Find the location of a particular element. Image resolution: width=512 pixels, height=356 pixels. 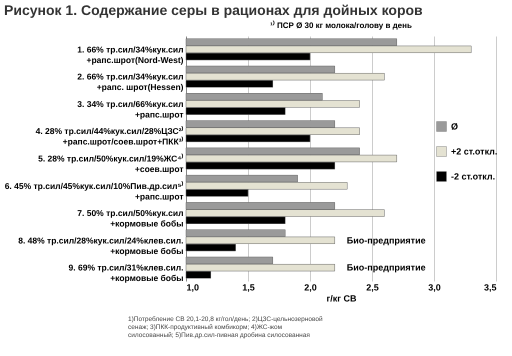

y-tick-label: 1. 66% тр.сил/34%кук.сил +рапс.шрот(Nord-West) is located at coordinates (130, 54).